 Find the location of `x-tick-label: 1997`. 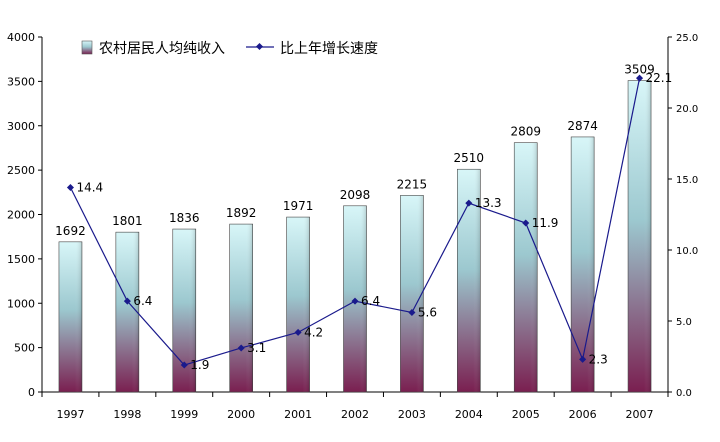

x-tick-label: 1997 is located at coordinates (70, 414).